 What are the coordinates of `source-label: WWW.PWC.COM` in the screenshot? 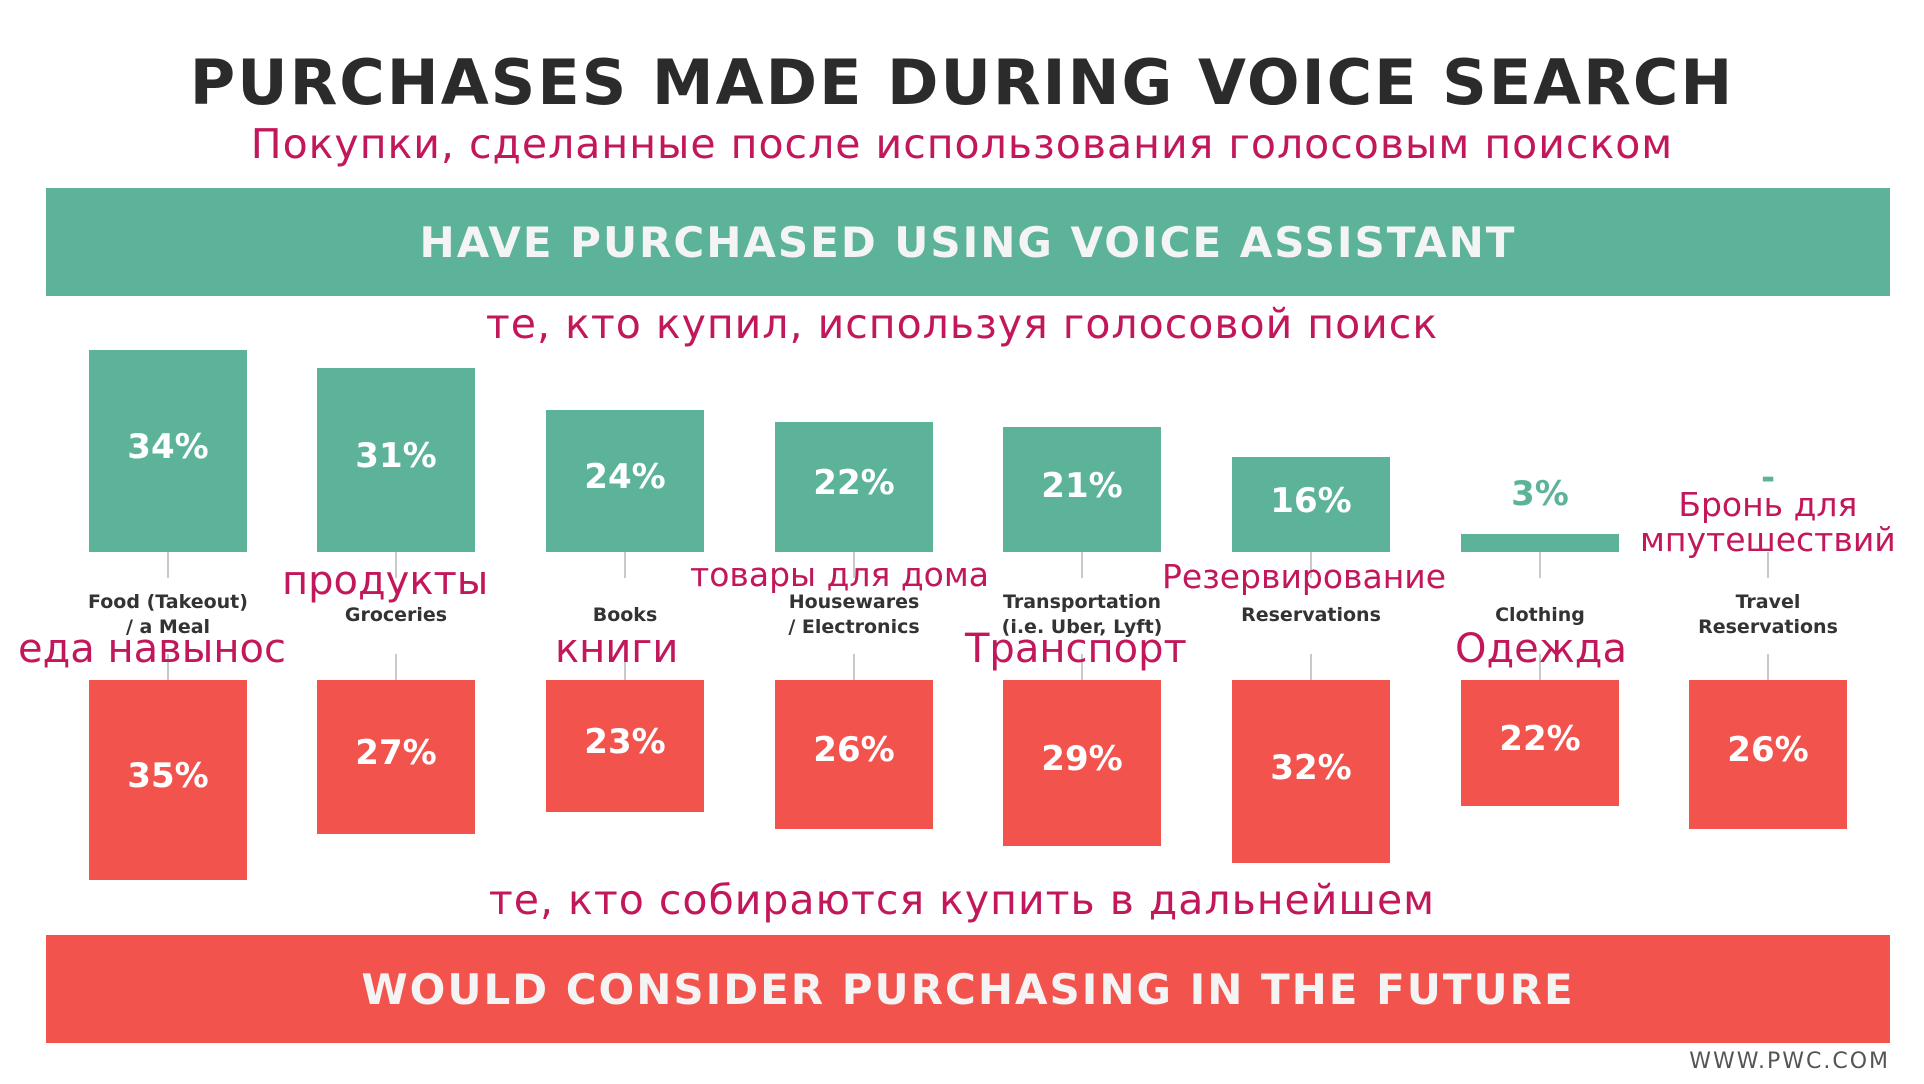 It's located at (1789, 1061).